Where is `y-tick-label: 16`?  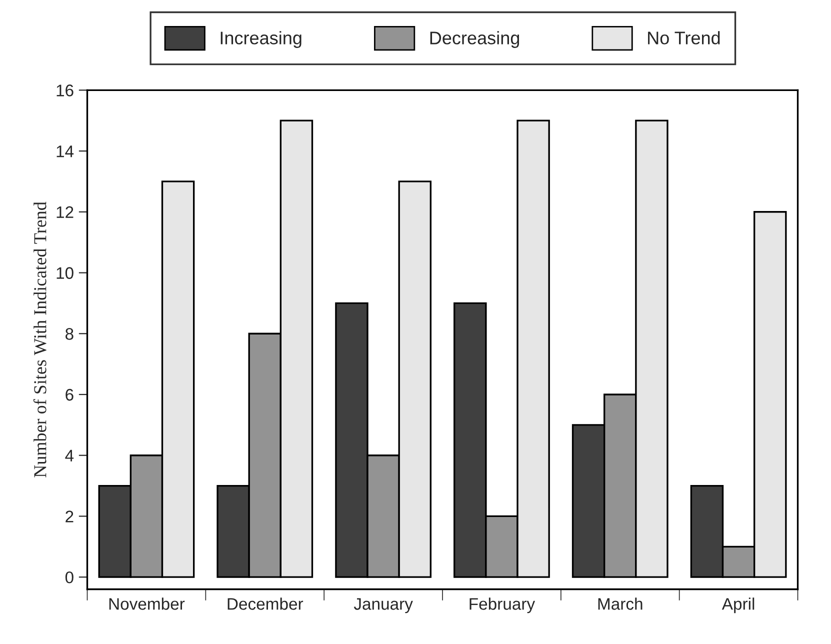
y-tick-label: 16 is located at coordinates (65, 90).